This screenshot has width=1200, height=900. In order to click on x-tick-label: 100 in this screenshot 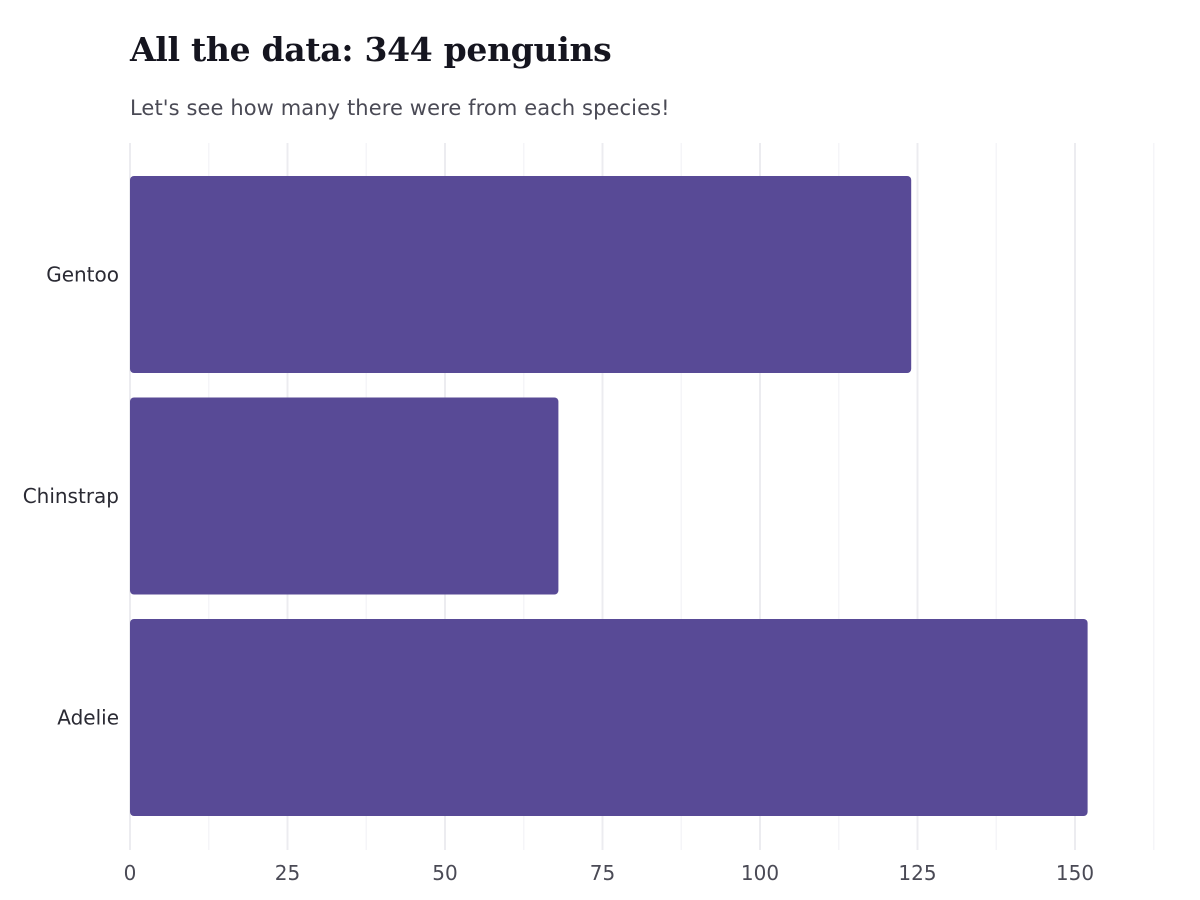, I will do `click(760, 873)`.